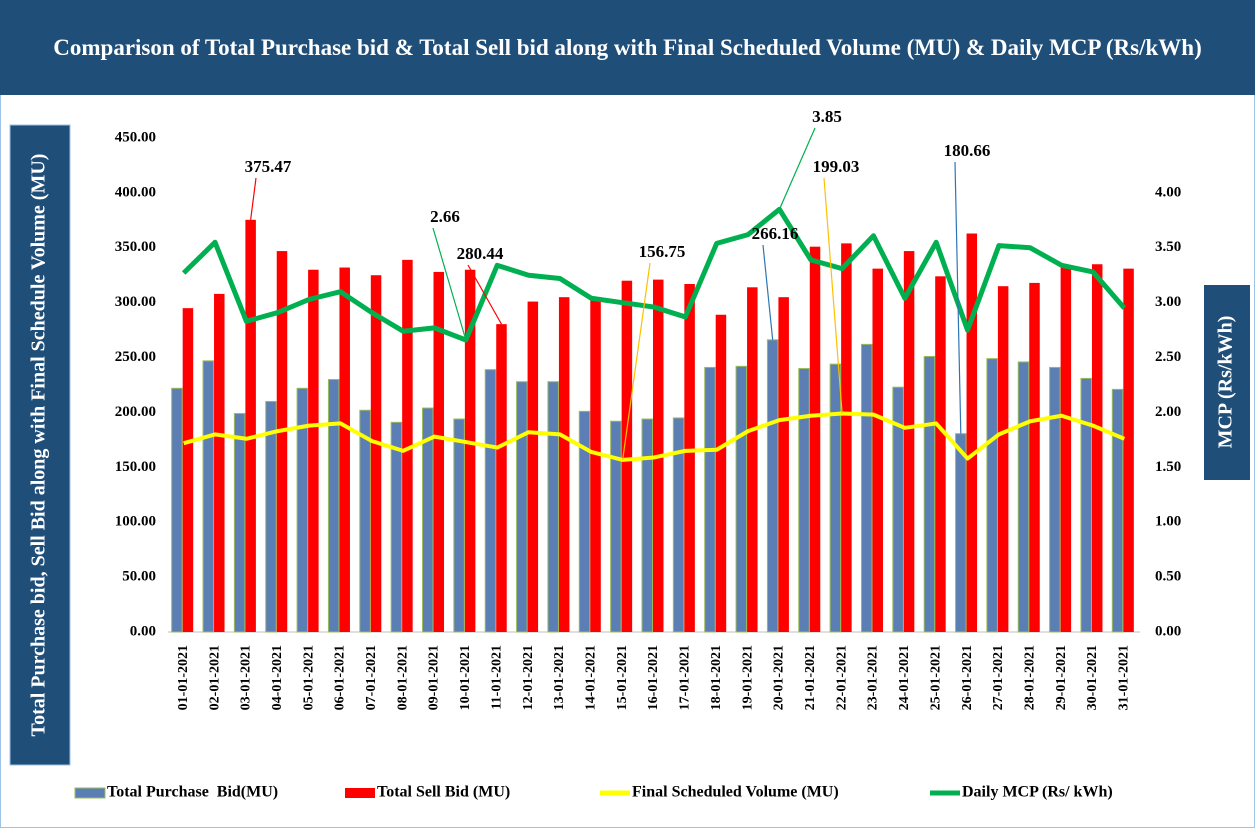 This screenshot has width=1255, height=828. I want to click on legend-label: Final Scheduled Volume (MU), so click(735, 792).